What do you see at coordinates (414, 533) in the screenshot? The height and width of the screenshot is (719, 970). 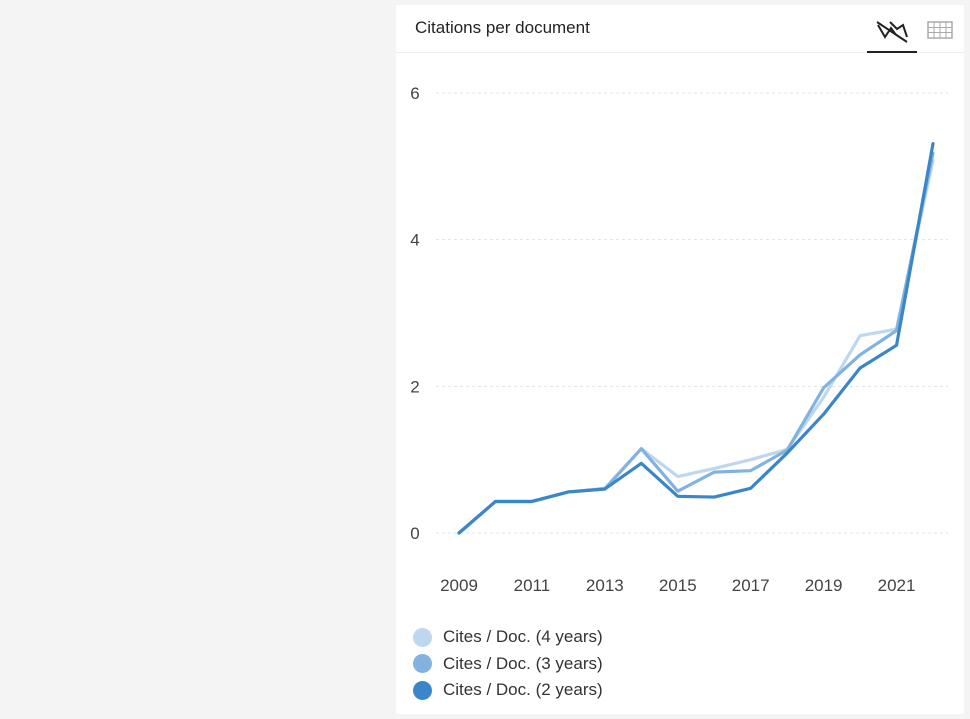 I see `y-tick-label: 0` at bounding box center [414, 533].